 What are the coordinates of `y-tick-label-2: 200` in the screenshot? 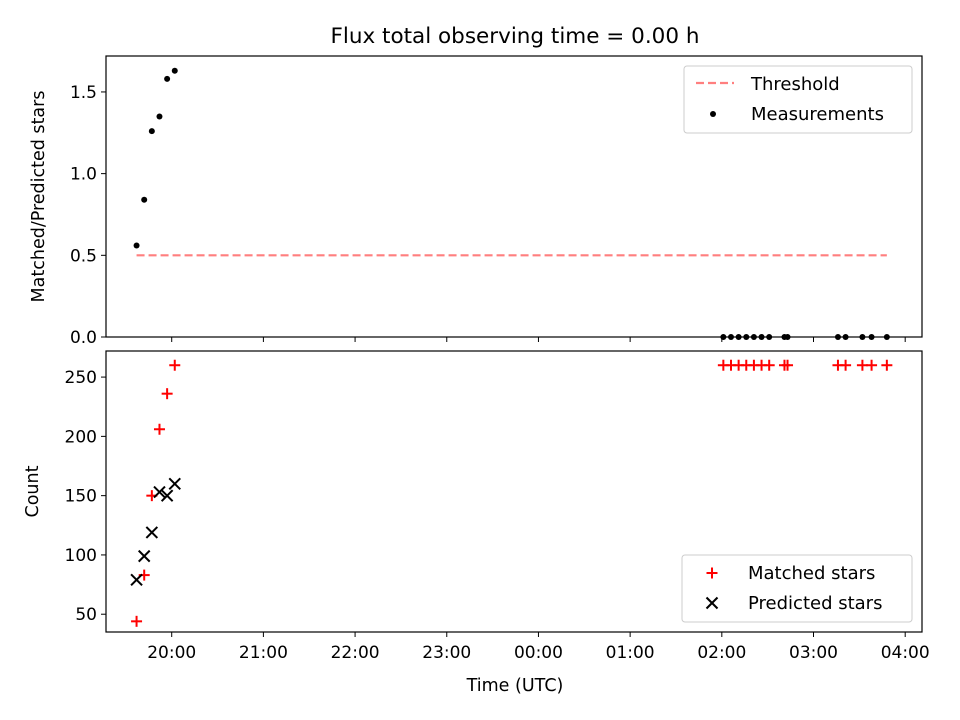 It's located at (81, 437).